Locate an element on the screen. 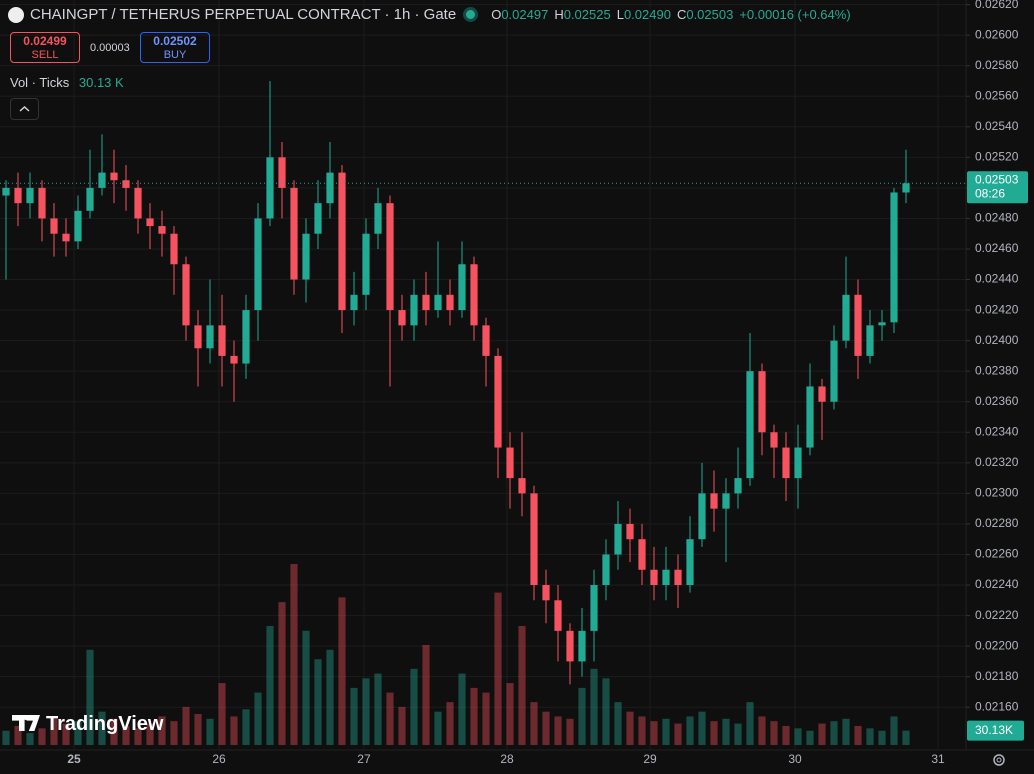 The height and width of the screenshot is (774, 1034). sell-button: 0.02499 SELL is located at coordinates (45, 47).